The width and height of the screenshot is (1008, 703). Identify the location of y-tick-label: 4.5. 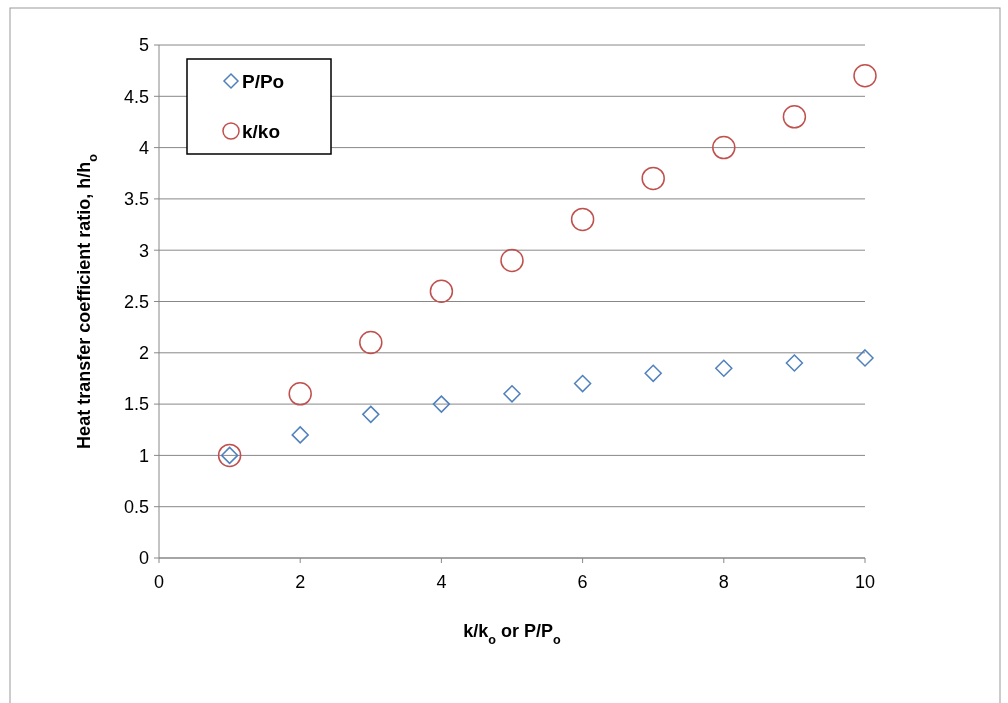
(136, 96).